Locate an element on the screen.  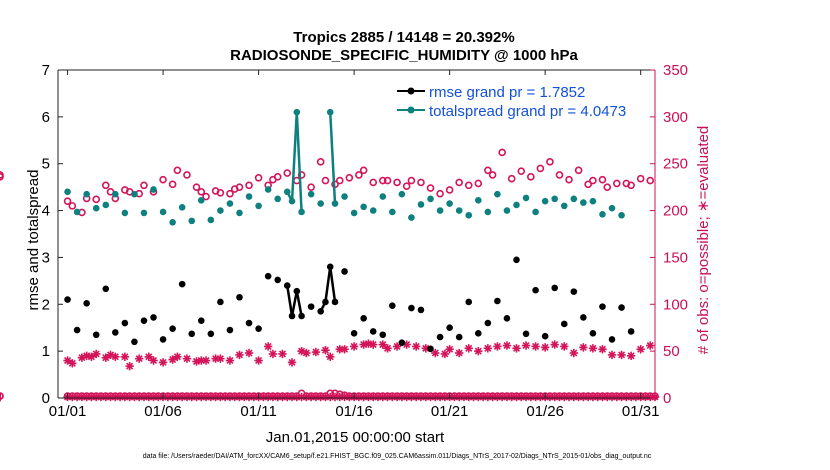
y-tick-label: 6 is located at coordinates (46, 117).